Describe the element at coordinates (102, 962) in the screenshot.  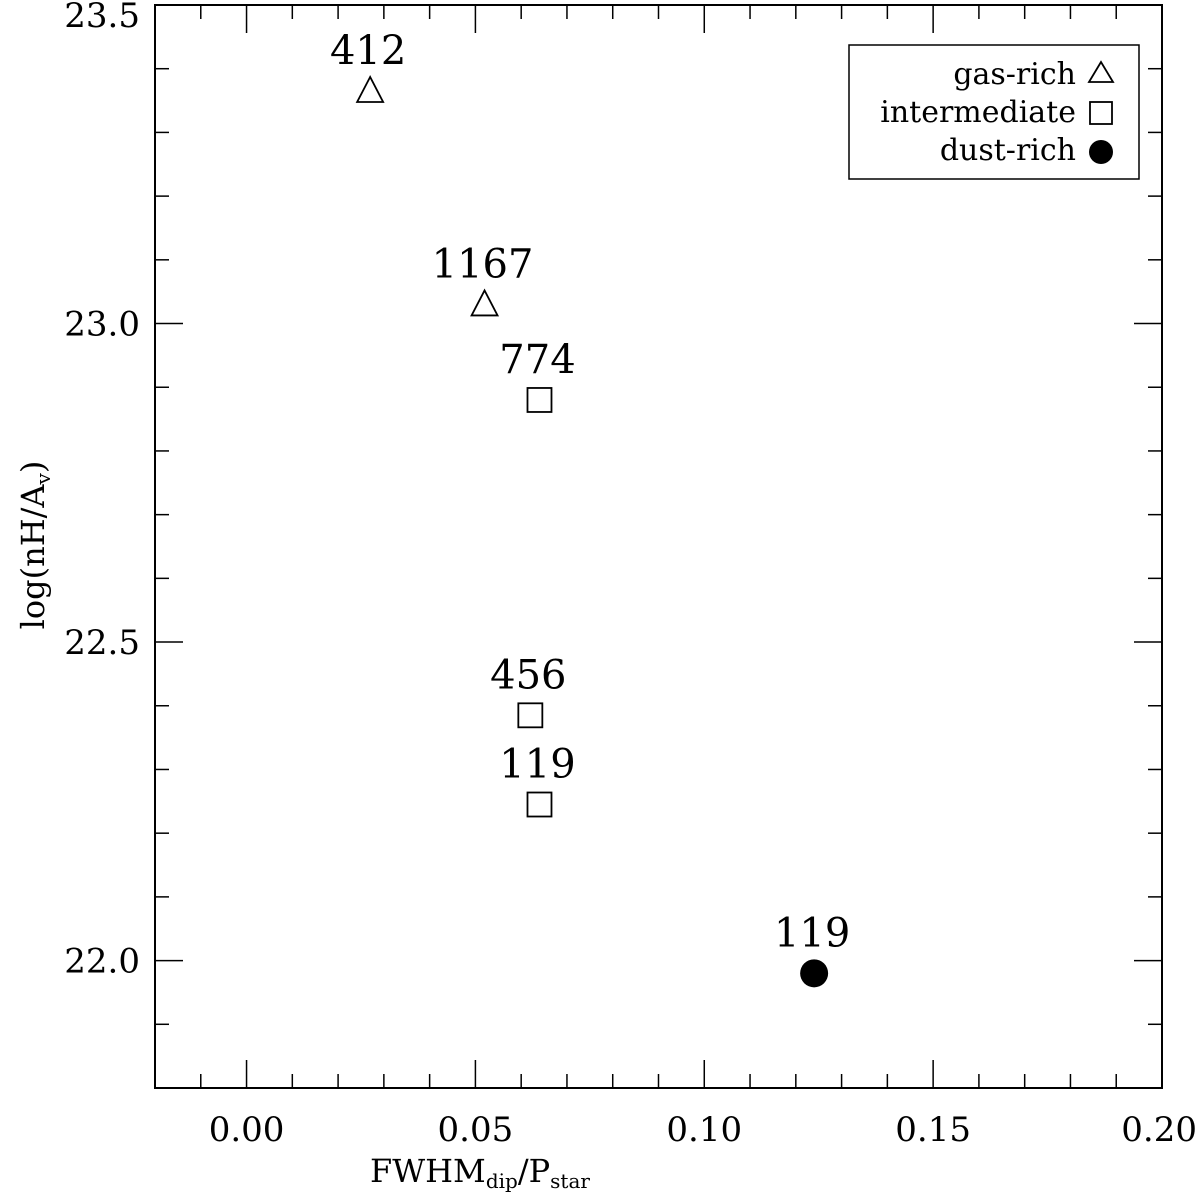
I see `y-tick-label: 22.0` at that location.